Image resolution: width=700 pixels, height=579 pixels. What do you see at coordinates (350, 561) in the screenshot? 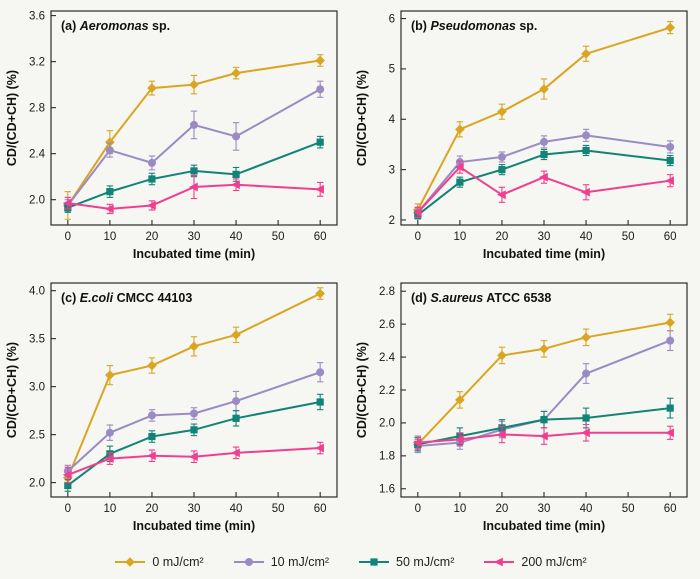
I see `legend: 0 mJ/cm² 10 mJ/cm² 50 mJ/cm² 200 mJ/cm²` at bounding box center [350, 561].